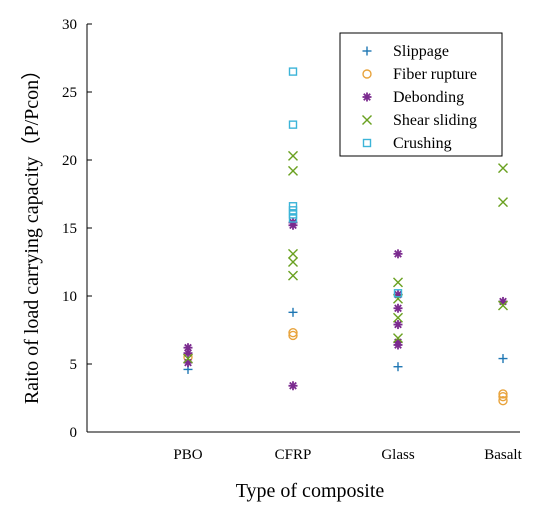 The image size is (550, 511). What do you see at coordinates (69, 161) in the screenshot?
I see `y-tick-label: 20` at bounding box center [69, 161].